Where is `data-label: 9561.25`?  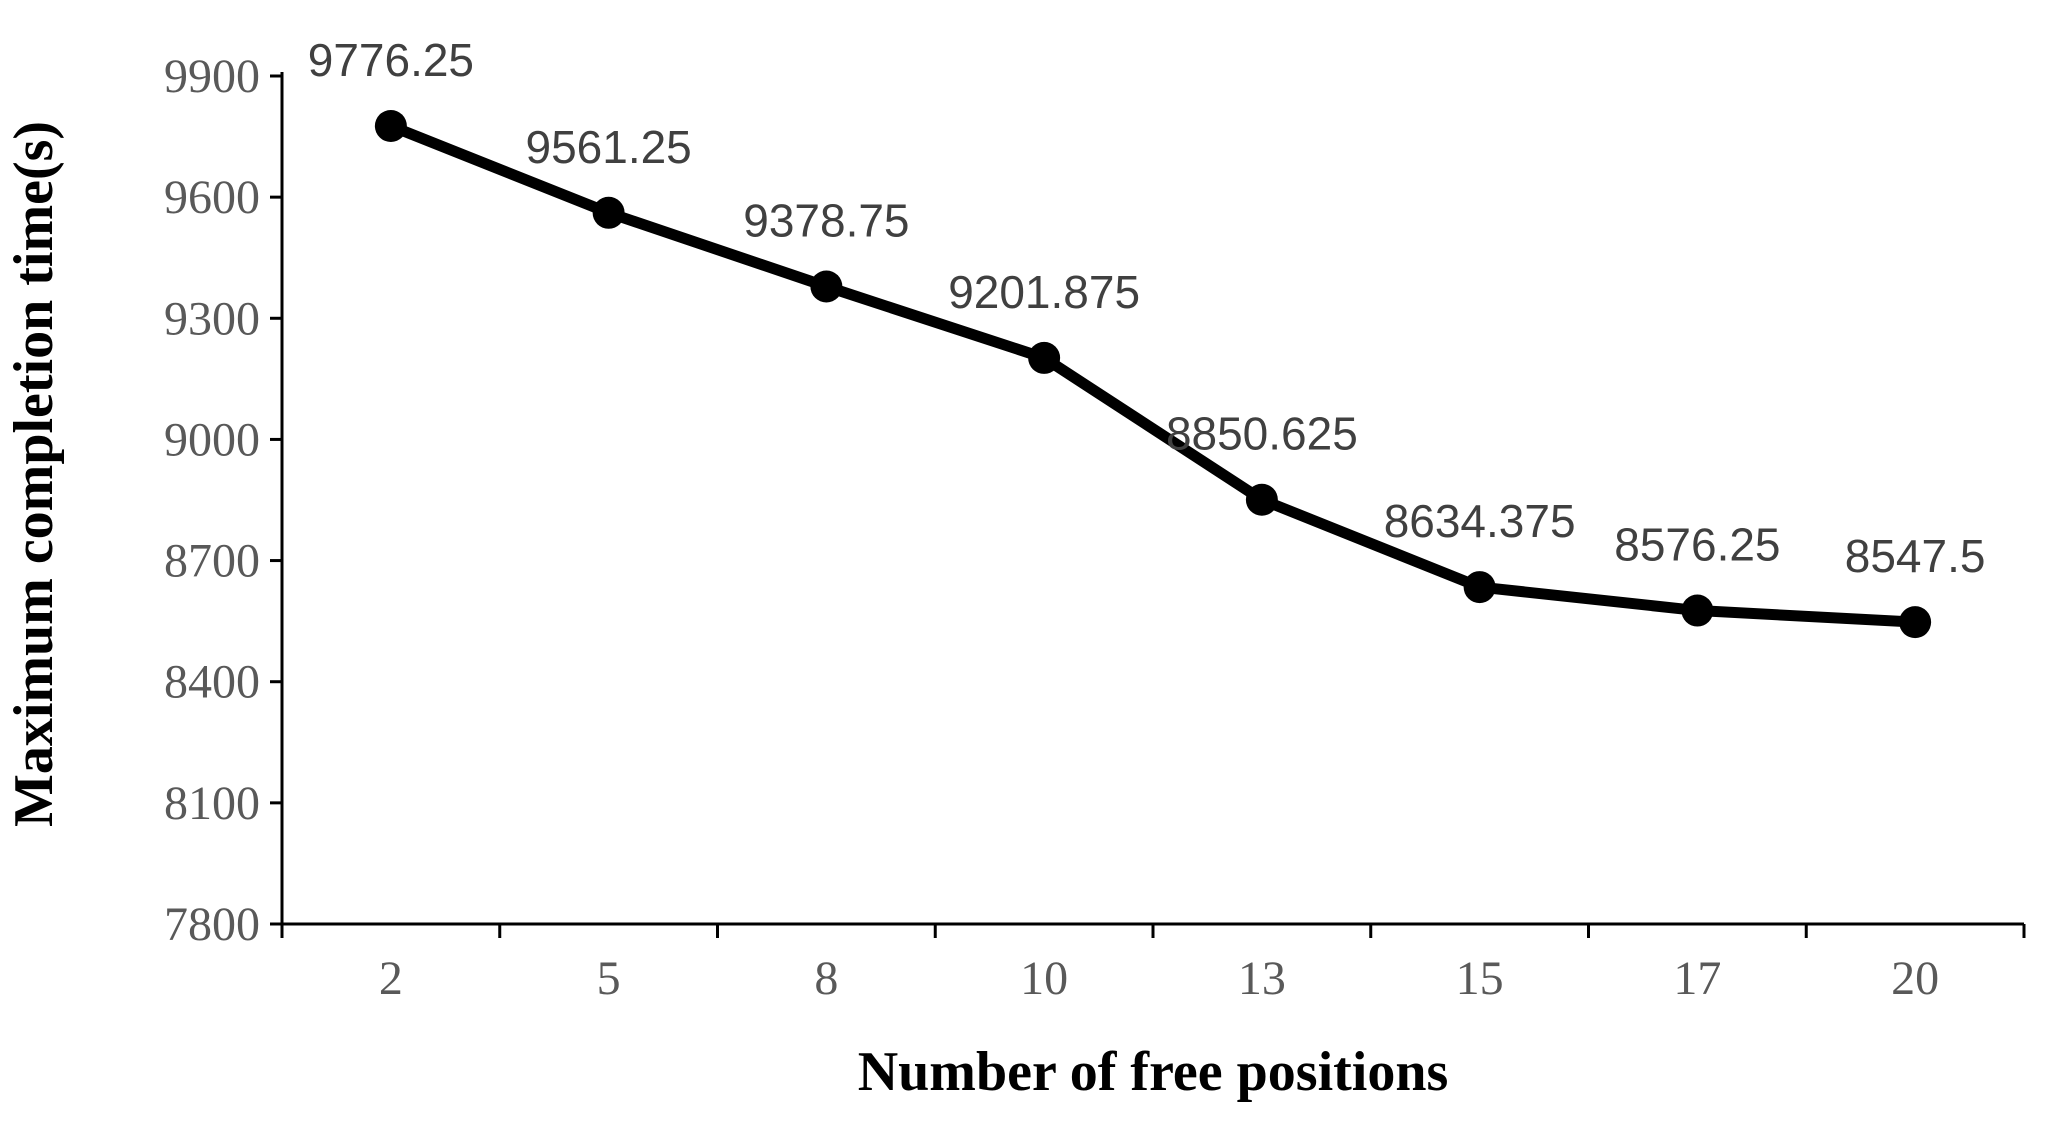 data-label: 9561.25 is located at coordinates (608, 147).